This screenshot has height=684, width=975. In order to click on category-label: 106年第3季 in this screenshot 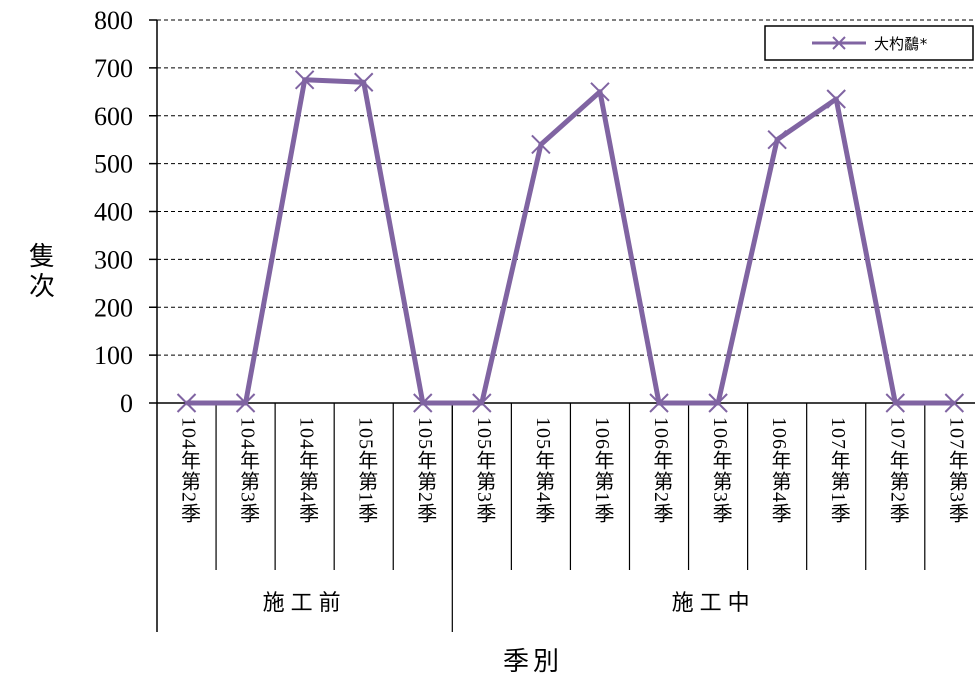, I will do `click(720, 470)`.